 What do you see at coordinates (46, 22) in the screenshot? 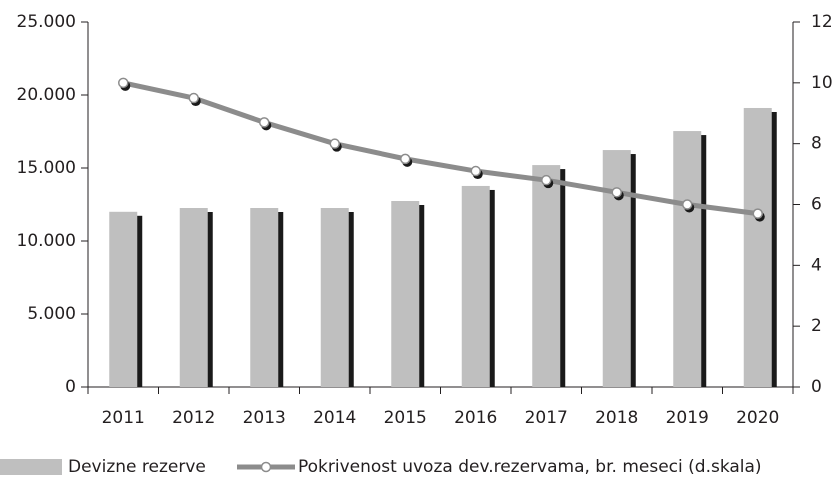
I see `y-tick-label: 25.000` at bounding box center [46, 22].